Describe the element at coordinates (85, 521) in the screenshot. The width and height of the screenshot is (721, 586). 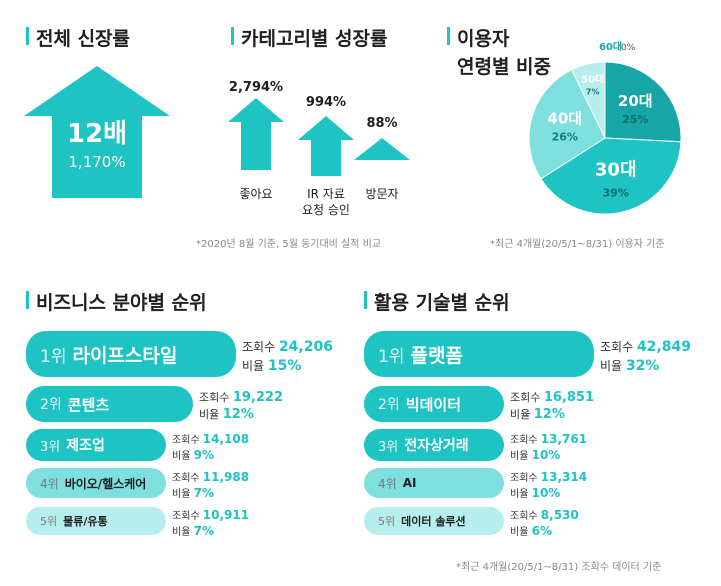
I see `rank-name: 물류/유통` at that location.